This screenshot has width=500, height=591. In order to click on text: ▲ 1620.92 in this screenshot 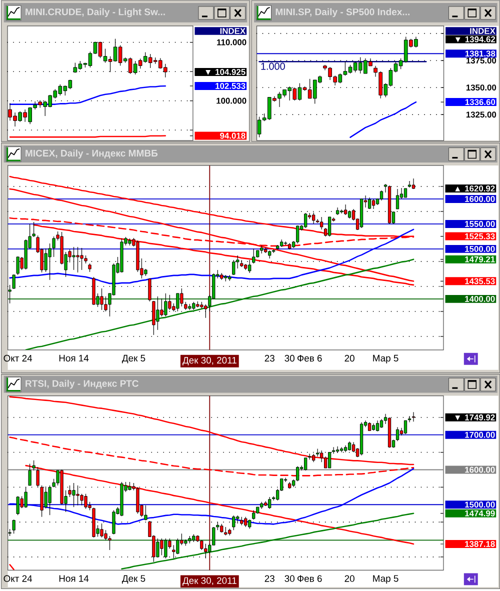, I will do `click(475, 189)`.